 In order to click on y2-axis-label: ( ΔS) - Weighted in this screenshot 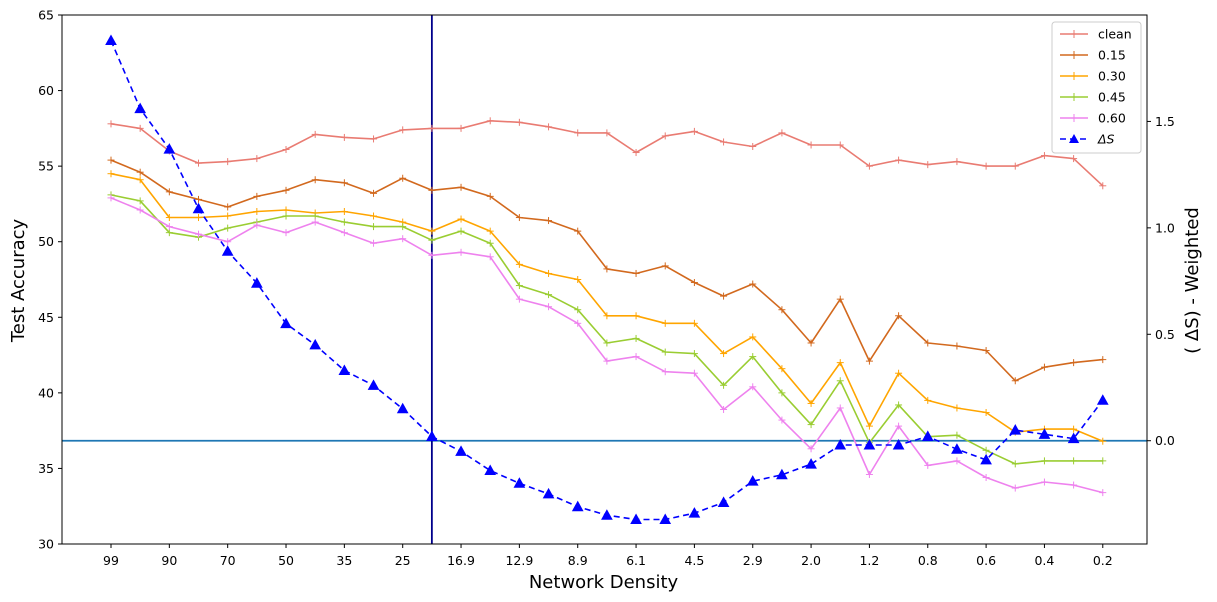, I will do `click(1192, 280)`.